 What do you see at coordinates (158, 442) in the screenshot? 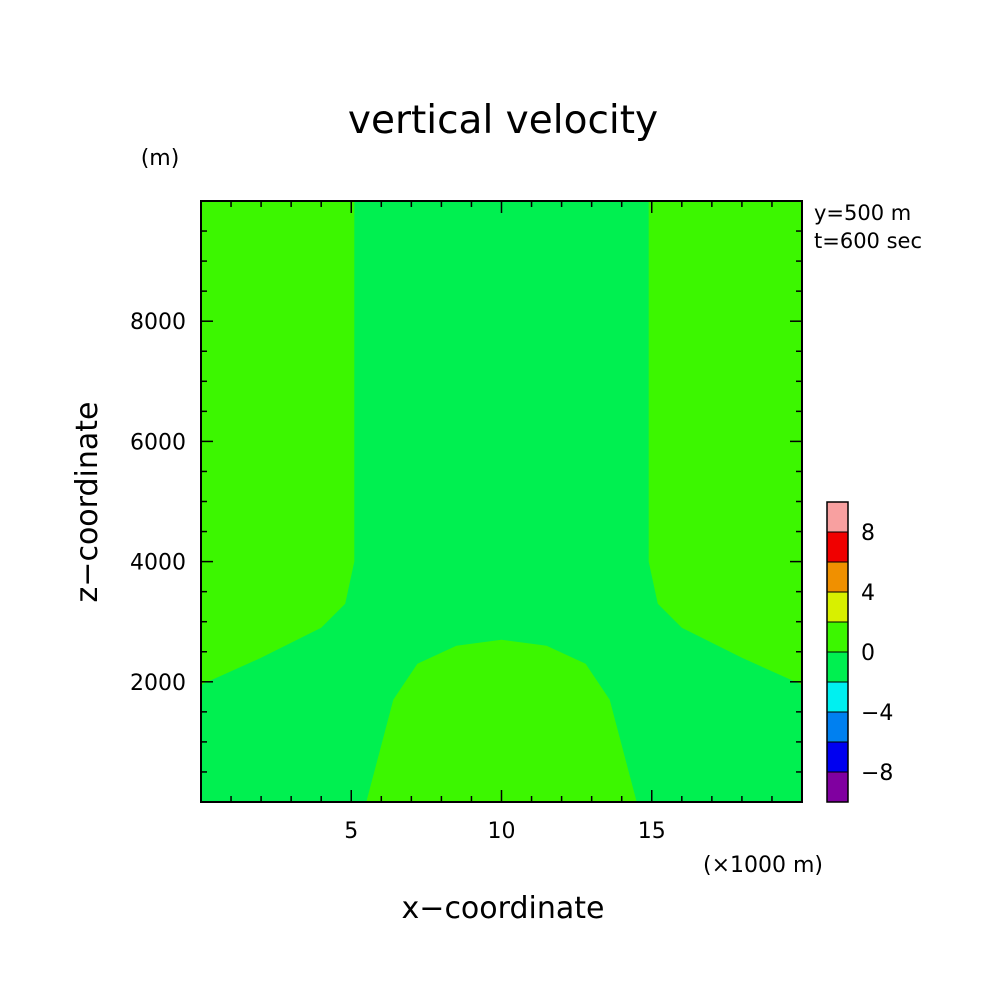
I see `y-tick-label: 6000` at bounding box center [158, 442].